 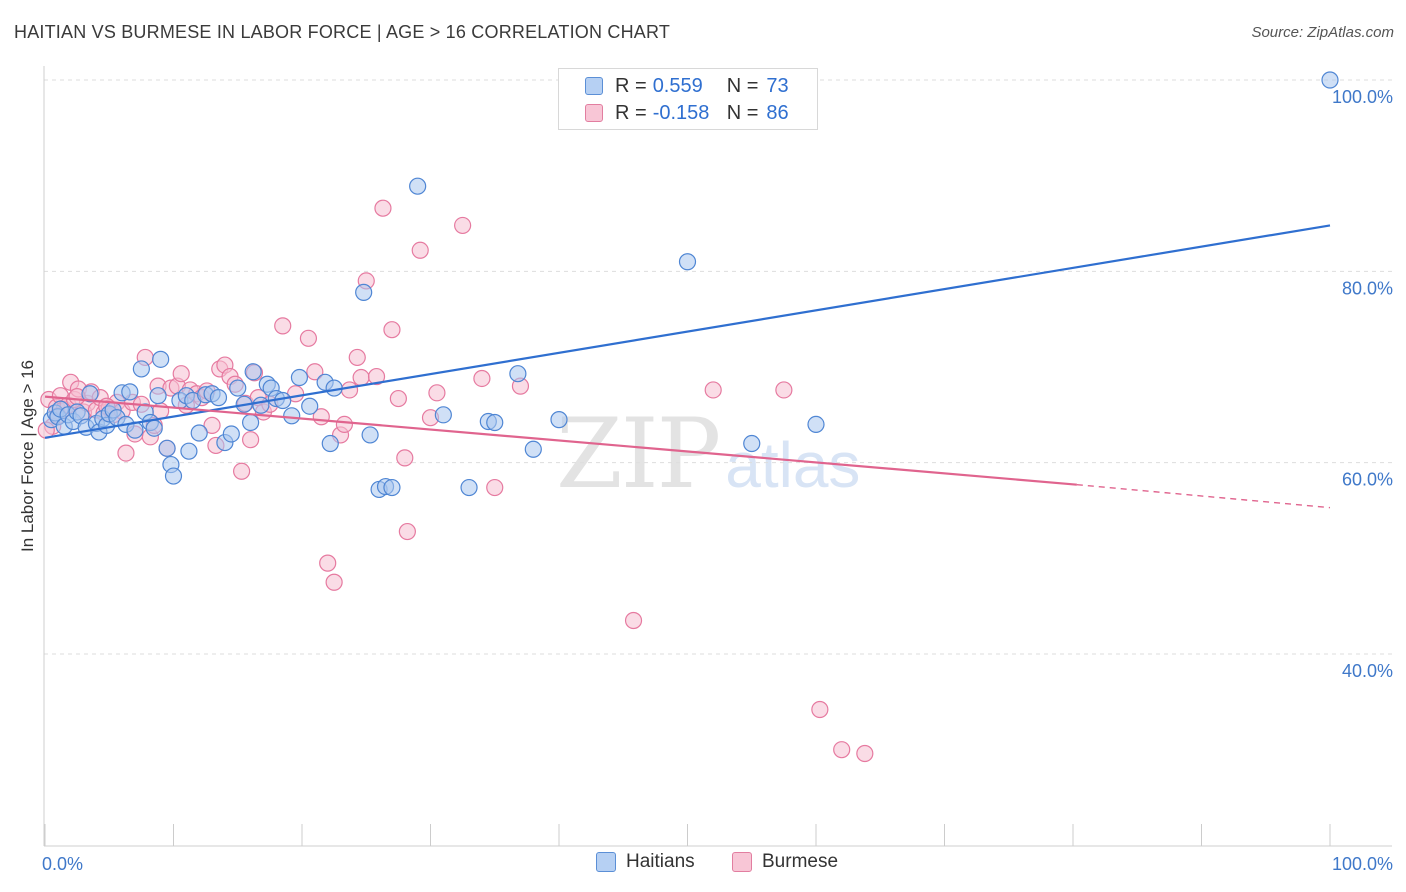 I want to click on y-tick-label: 100.0%, so click(x=1362, y=97).